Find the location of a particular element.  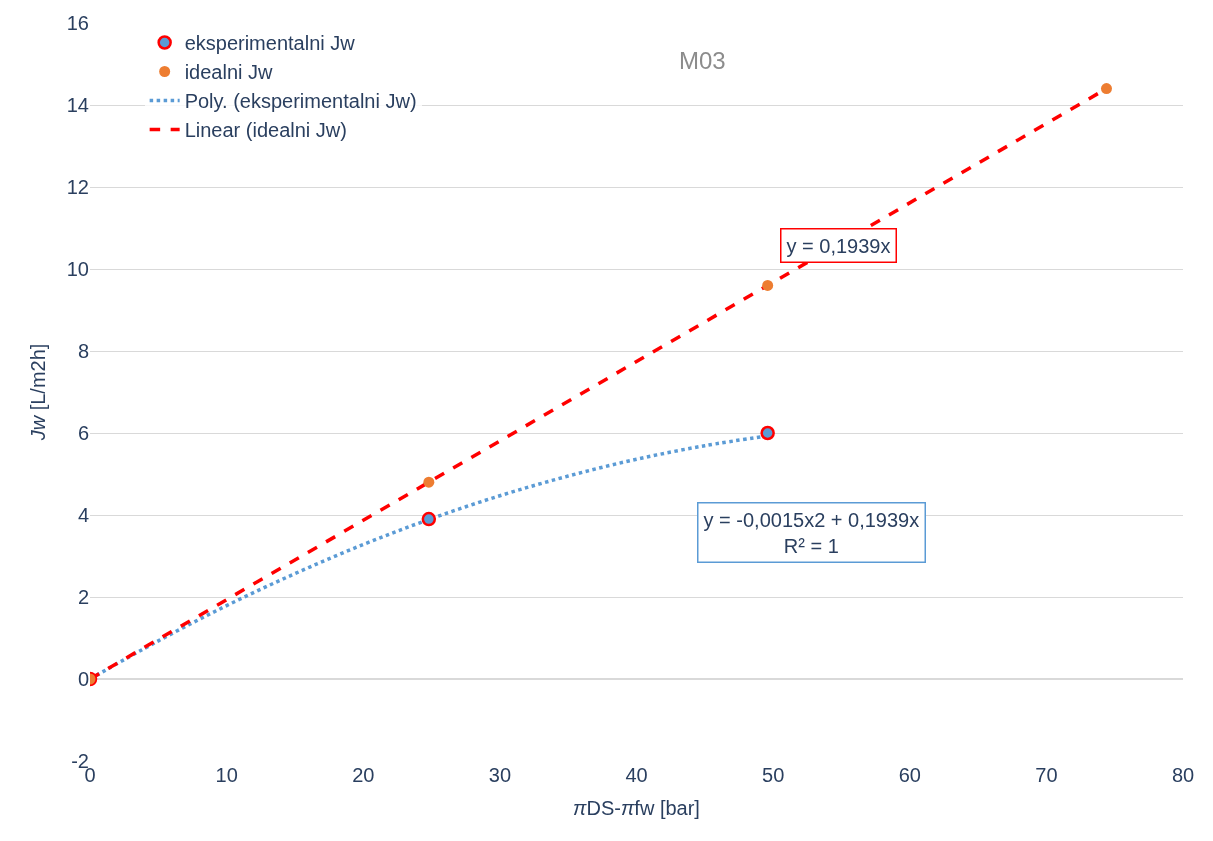

annotation: y = -0,0015x2 + 0,1939x R² = 1 is located at coordinates (811, 532).